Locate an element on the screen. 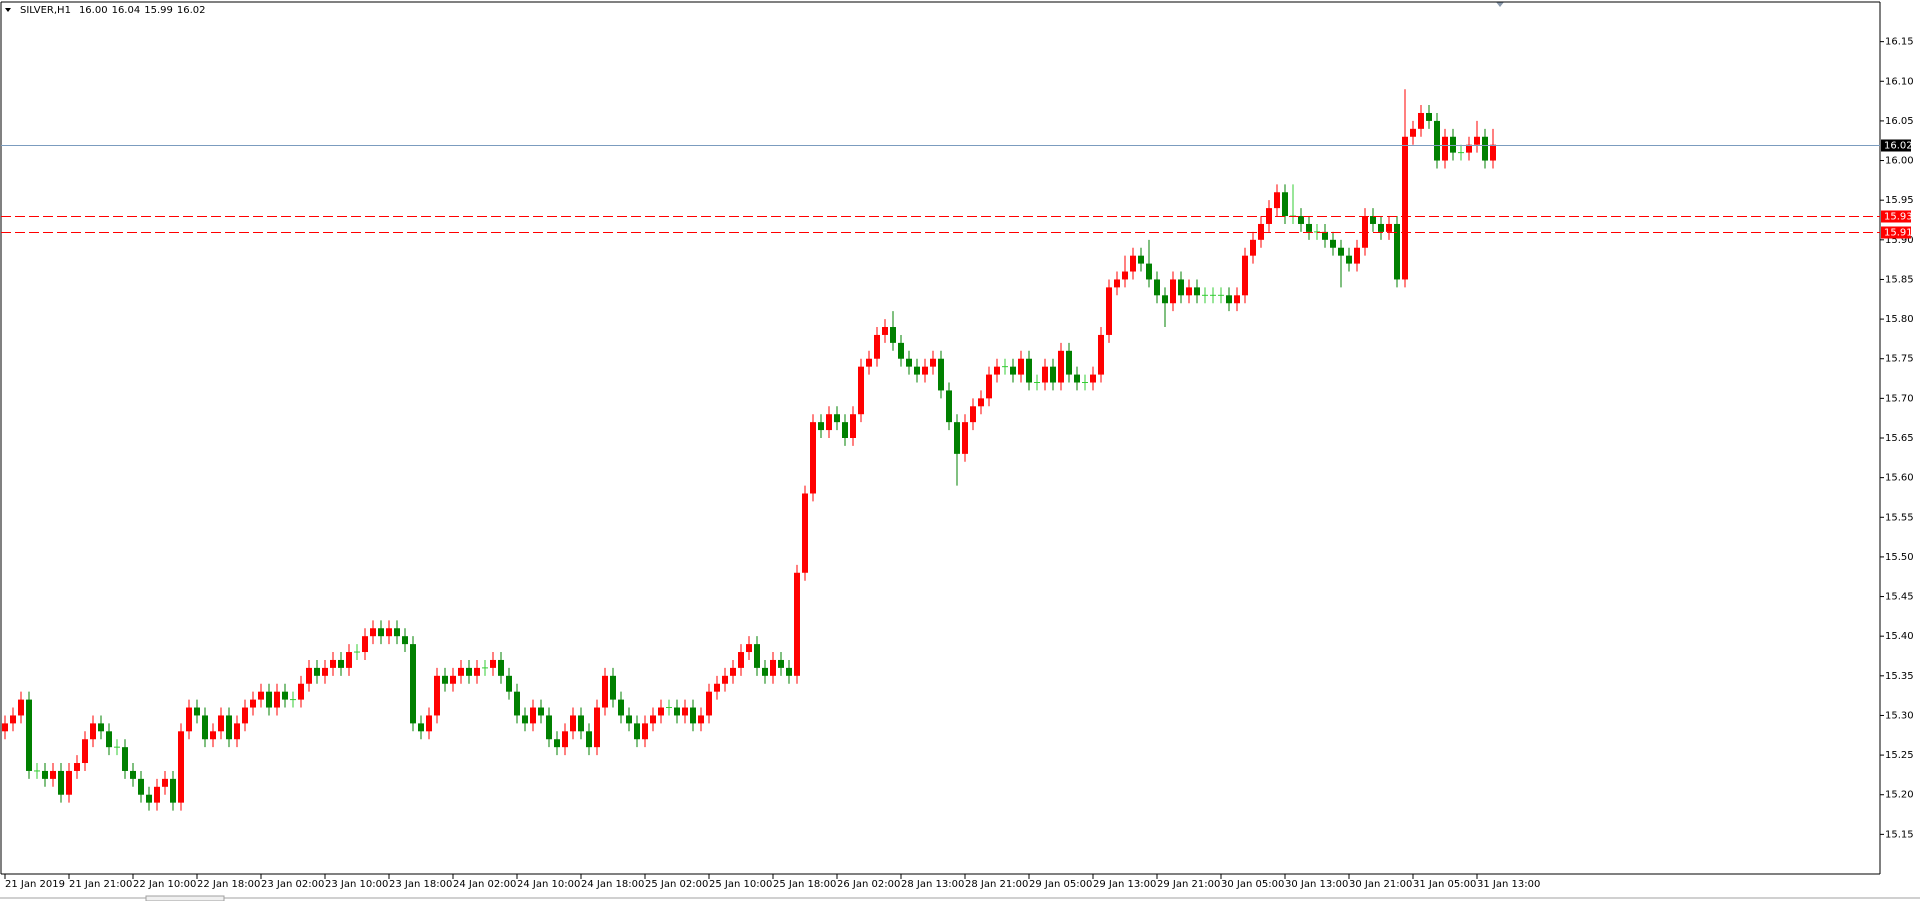 The image size is (1920, 901). y-tick-label: 15.55 is located at coordinates (1899, 517).